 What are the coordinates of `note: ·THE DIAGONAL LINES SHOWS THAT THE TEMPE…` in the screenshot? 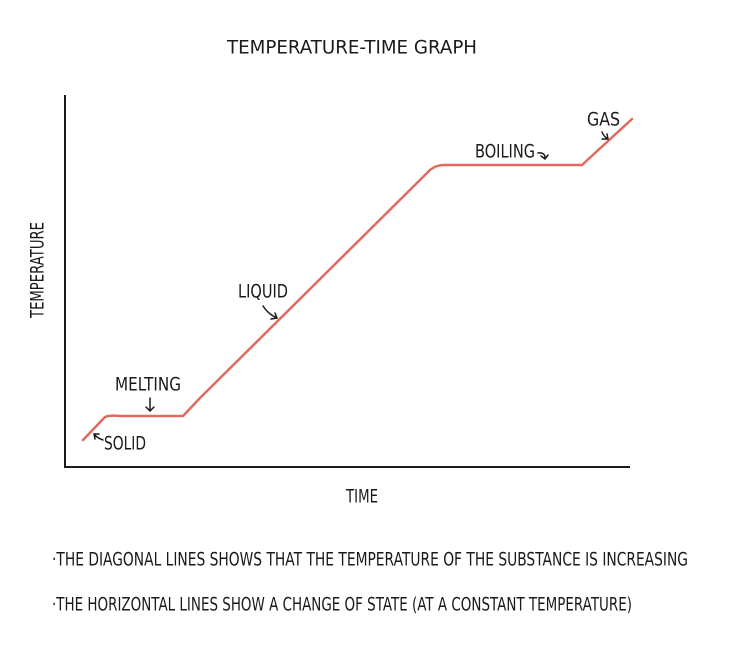 It's located at (370, 560).